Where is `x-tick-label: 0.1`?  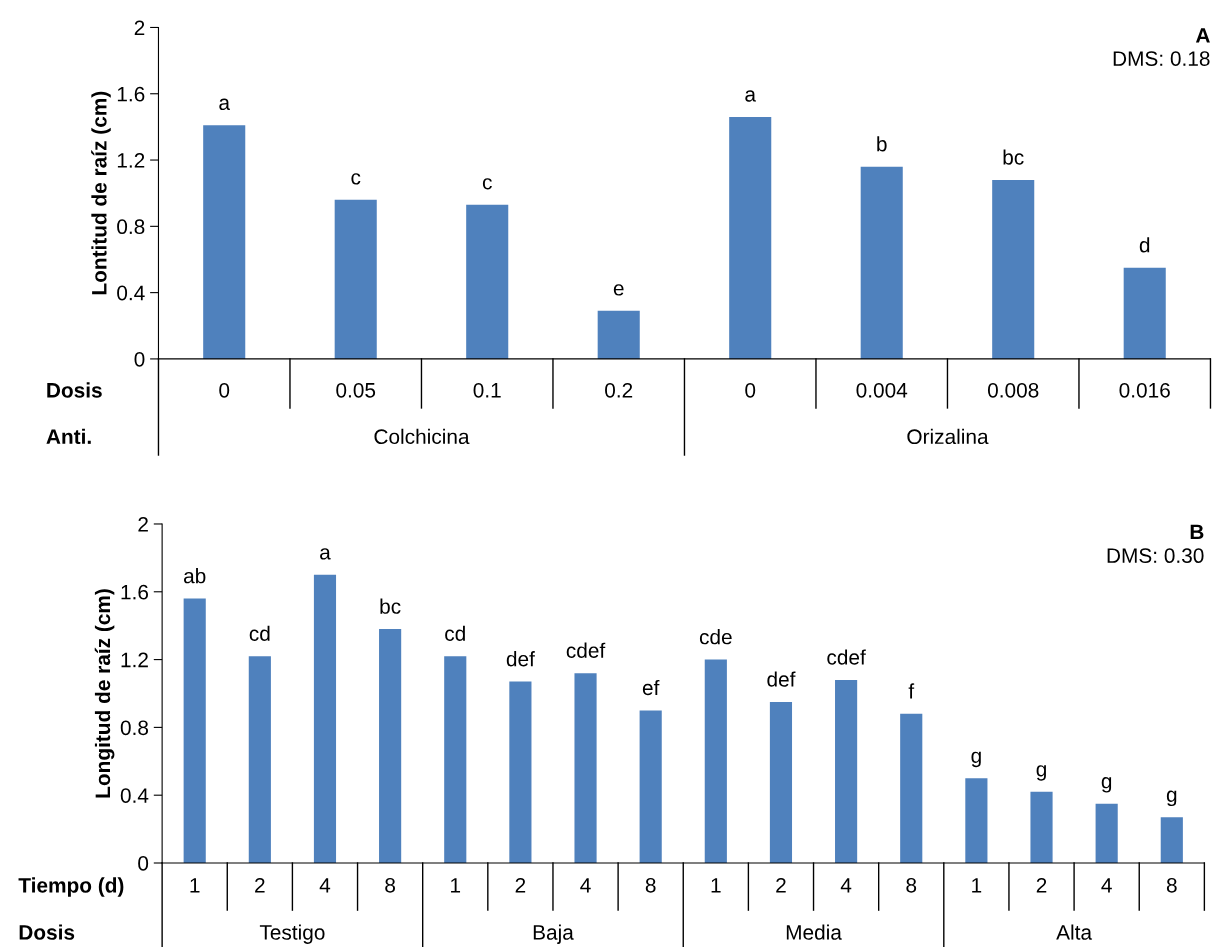
x-tick-label: 0.1 is located at coordinates (487, 390).